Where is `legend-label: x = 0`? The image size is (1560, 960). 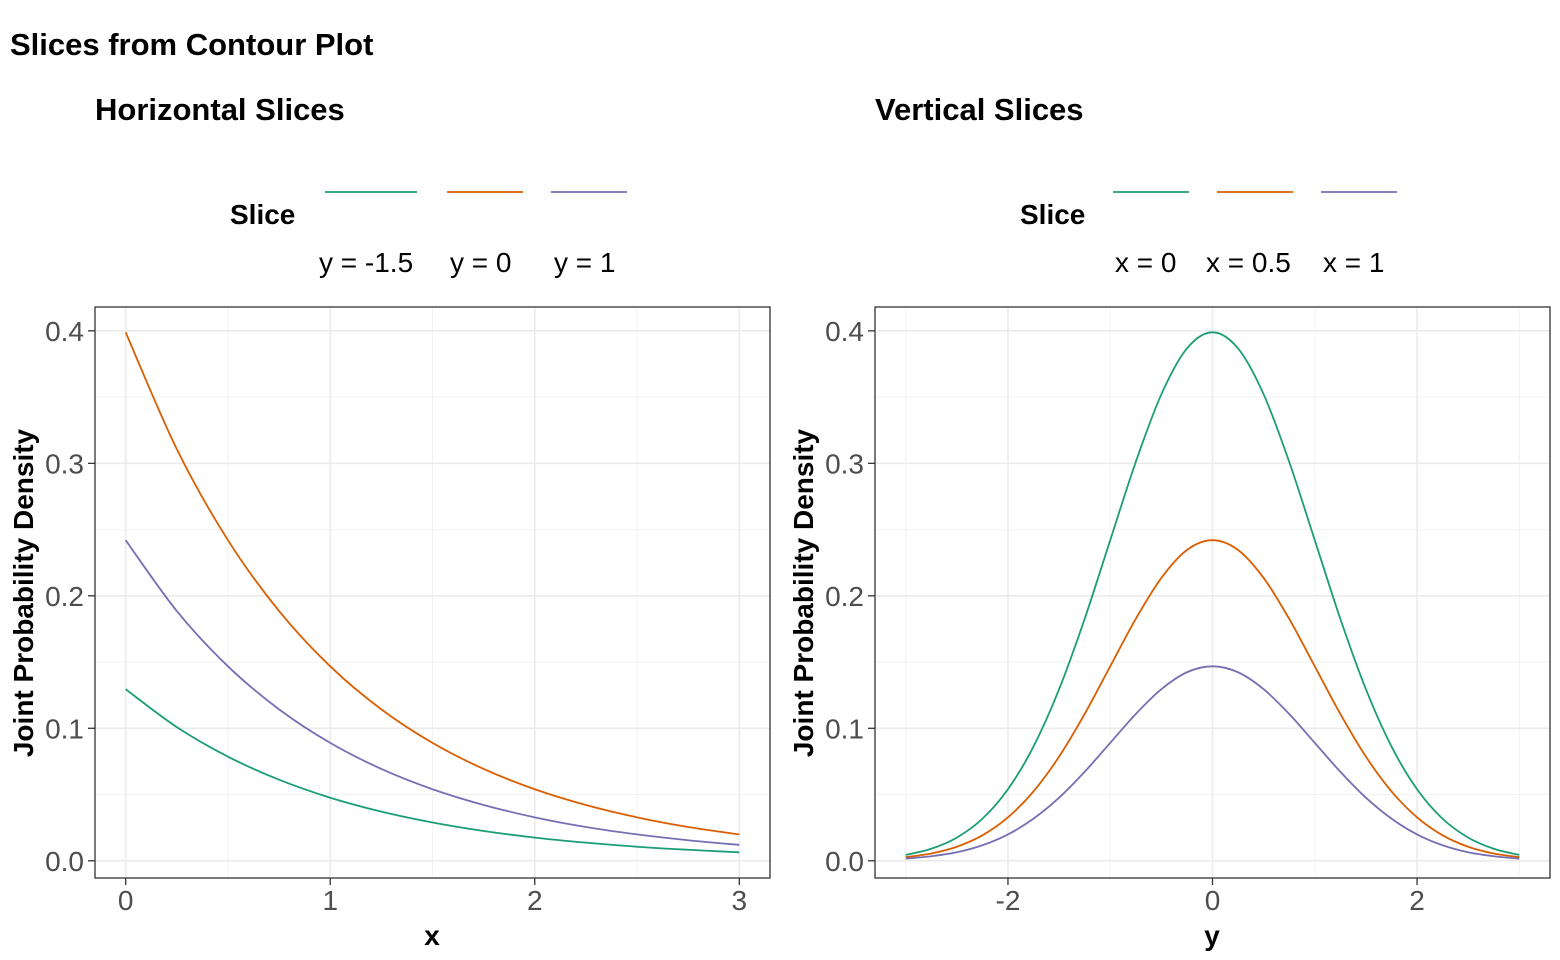
legend-label: x = 0 is located at coordinates (1145, 262).